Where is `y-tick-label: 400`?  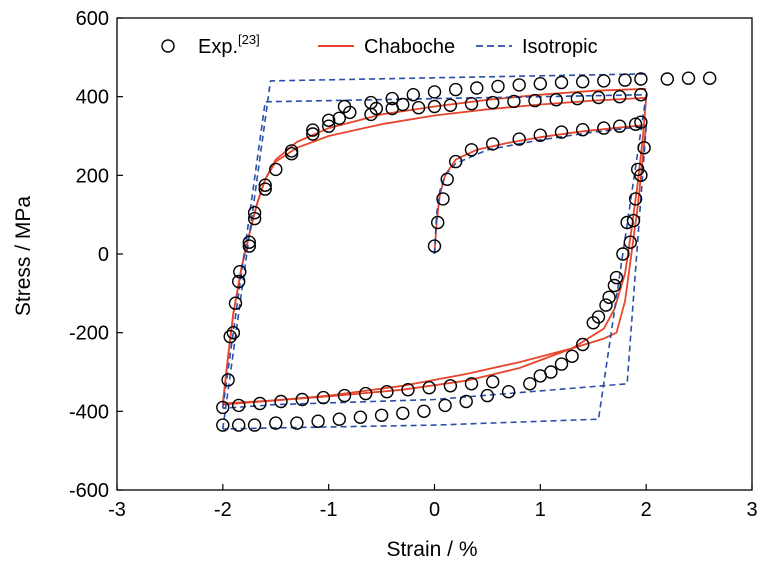
y-tick-label: 400 is located at coordinates (92, 98).